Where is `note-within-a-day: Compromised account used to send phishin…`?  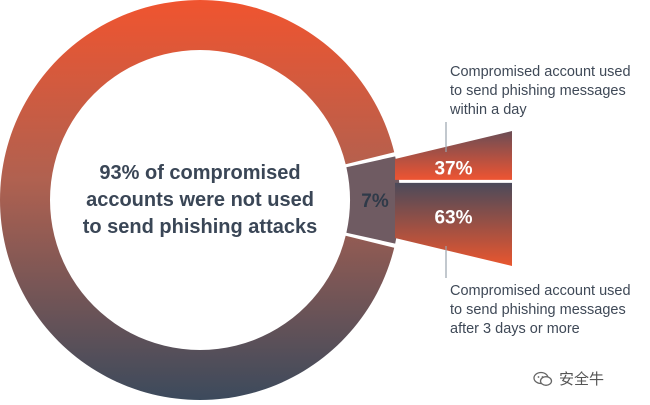
note-within-a-day: Compromised account used to send phishin… is located at coordinates (540, 91).